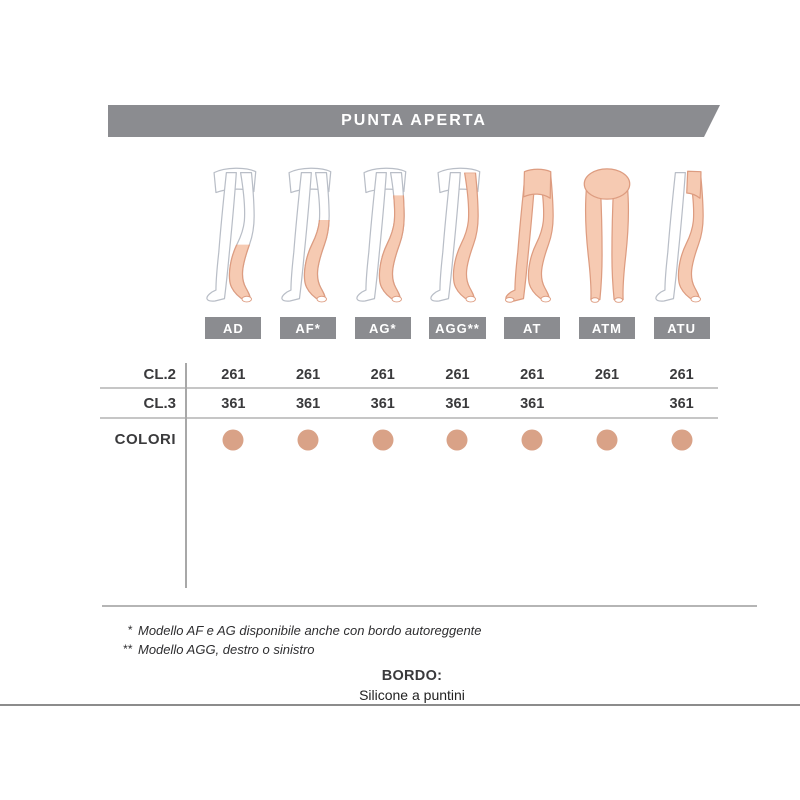 The image size is (800, 800). What do you see at coordinates (607, 404) in the screenshot?
I see `cl3-value-atm` at bounding box center [607, 404].